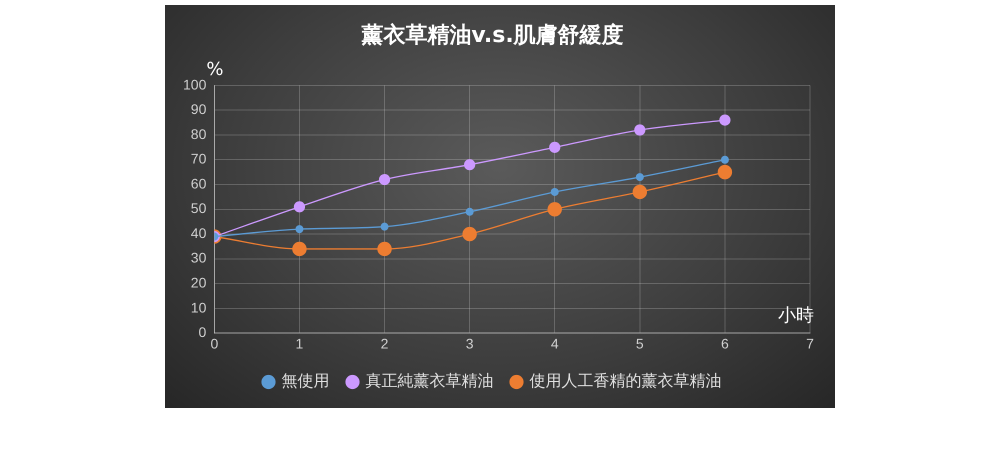 Image resolution: width=1000 pixels, height=455 pixels. What do you see at coordinates (198, 208) in the screenshot?
I see `y-tick-label: 50` at bounding box center [198, 208].